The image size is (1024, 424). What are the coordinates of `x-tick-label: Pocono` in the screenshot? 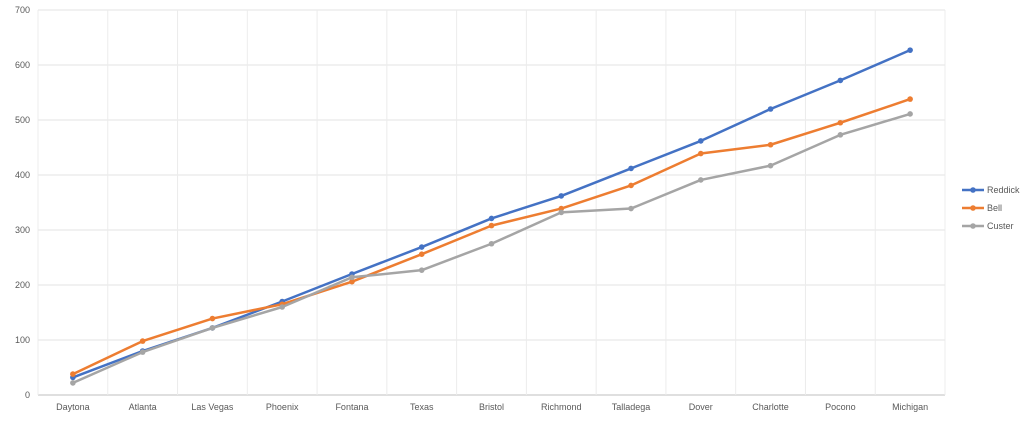 It's located at (840, 407).